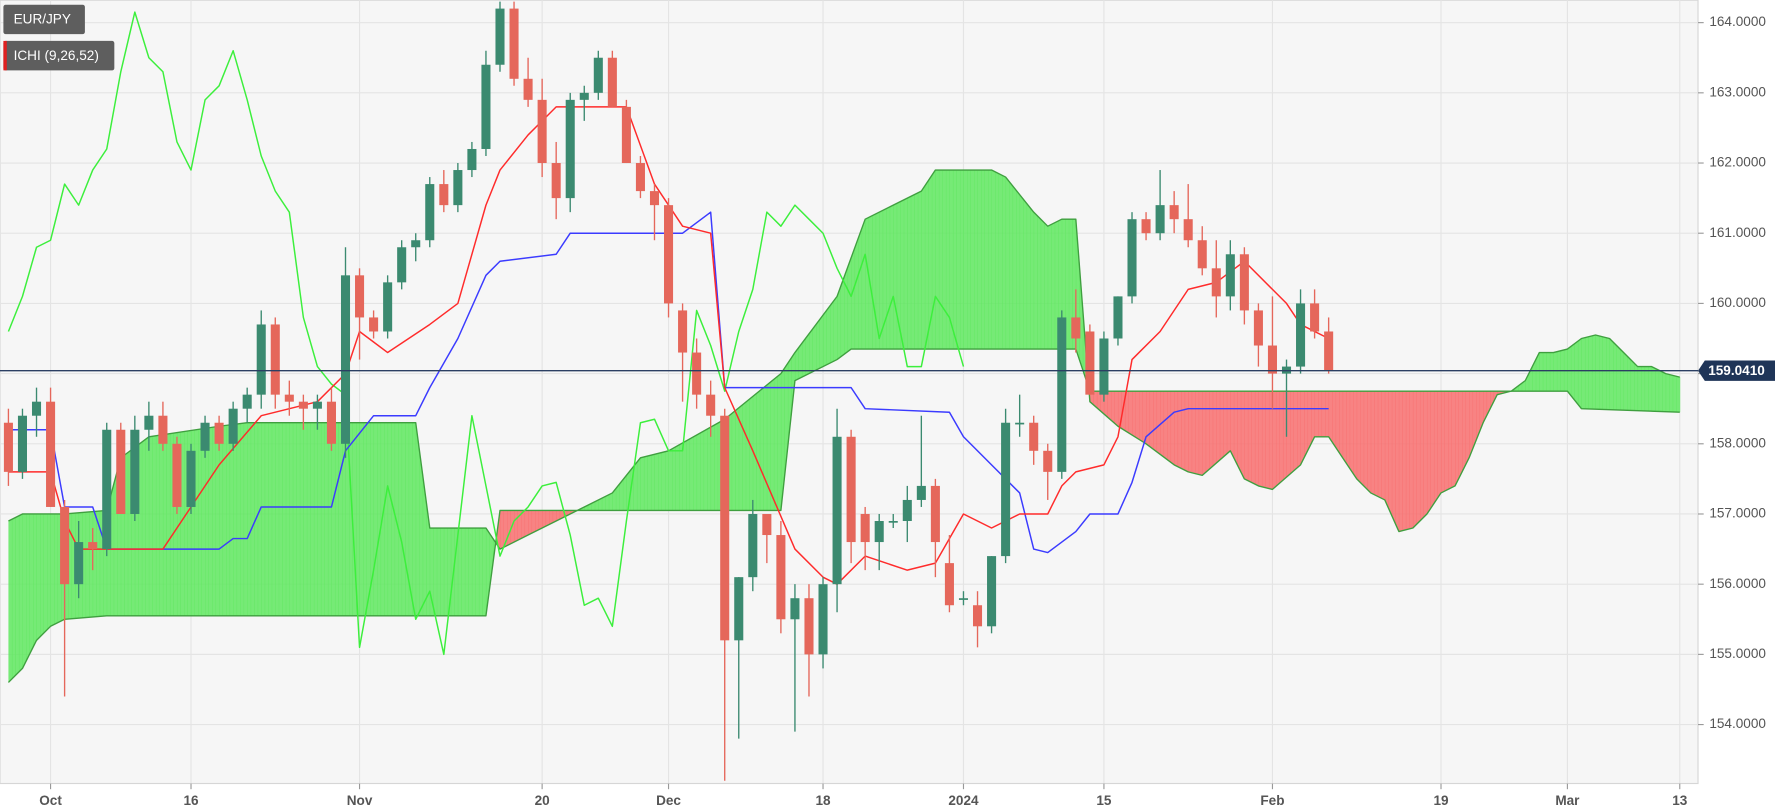 The image size is (1775, 812). I want to click on price-label: 159.0410, so click(1736, 370).